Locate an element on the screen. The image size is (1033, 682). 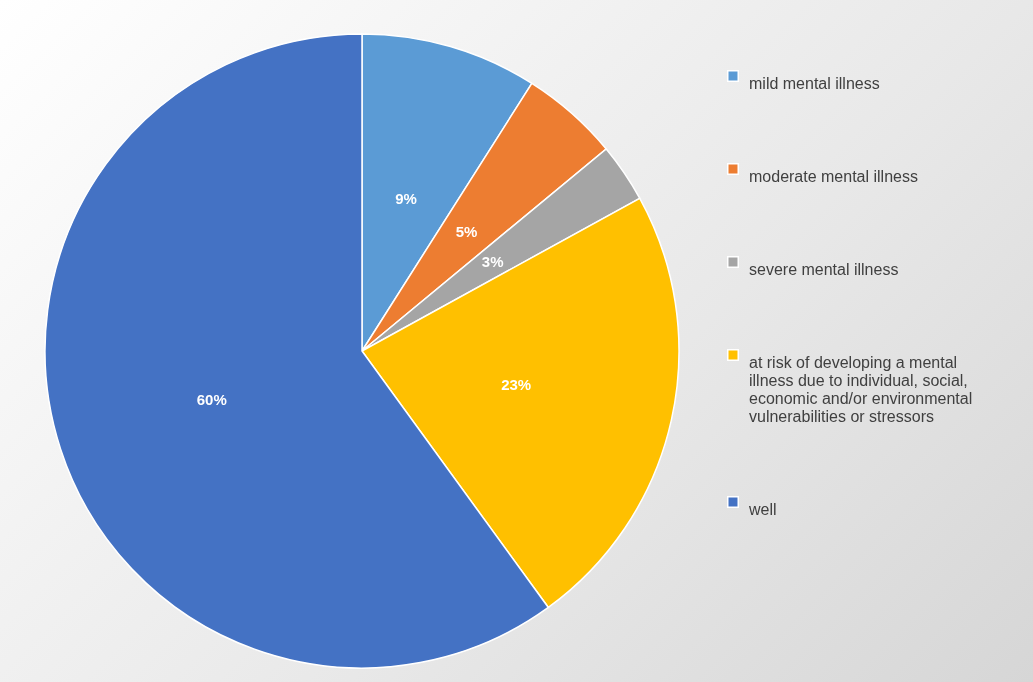
data-label: 9% is located at coordinates (406, 199).